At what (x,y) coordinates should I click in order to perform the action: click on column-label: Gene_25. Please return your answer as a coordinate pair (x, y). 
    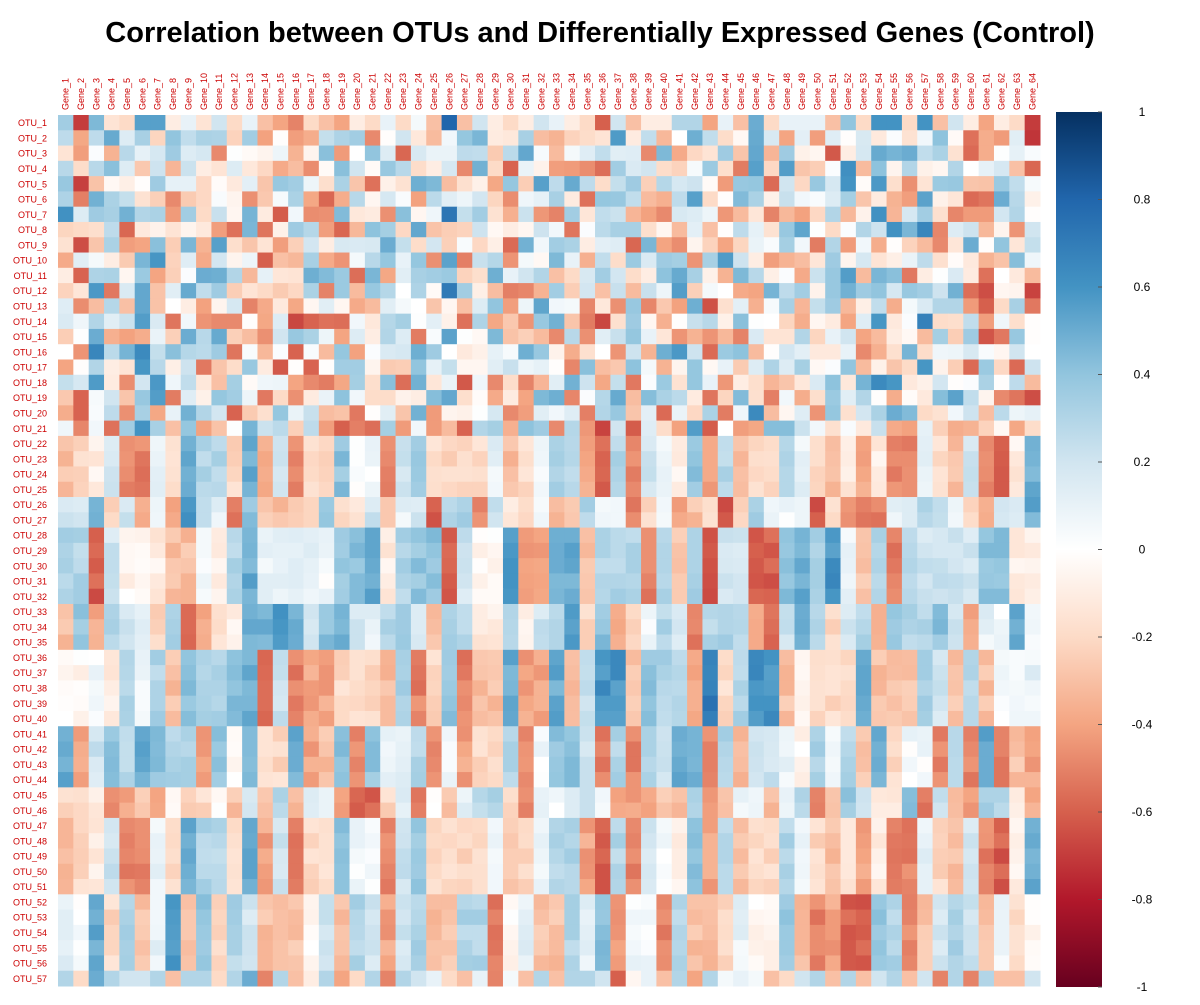
    Looking at the image, I should click on (434, 91).